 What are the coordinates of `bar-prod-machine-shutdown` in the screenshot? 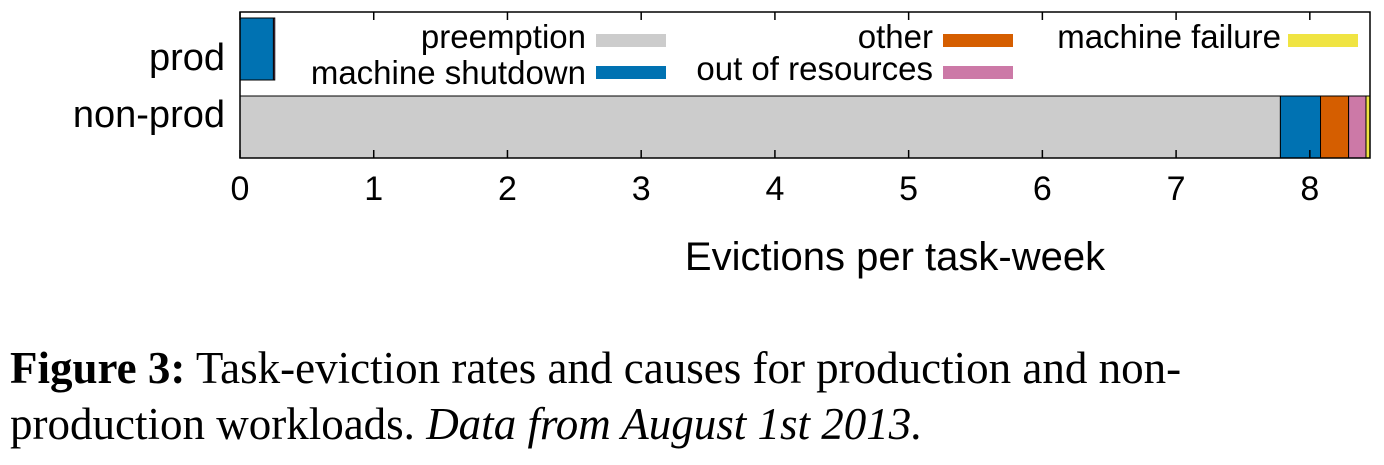 It's located at (256, 49).